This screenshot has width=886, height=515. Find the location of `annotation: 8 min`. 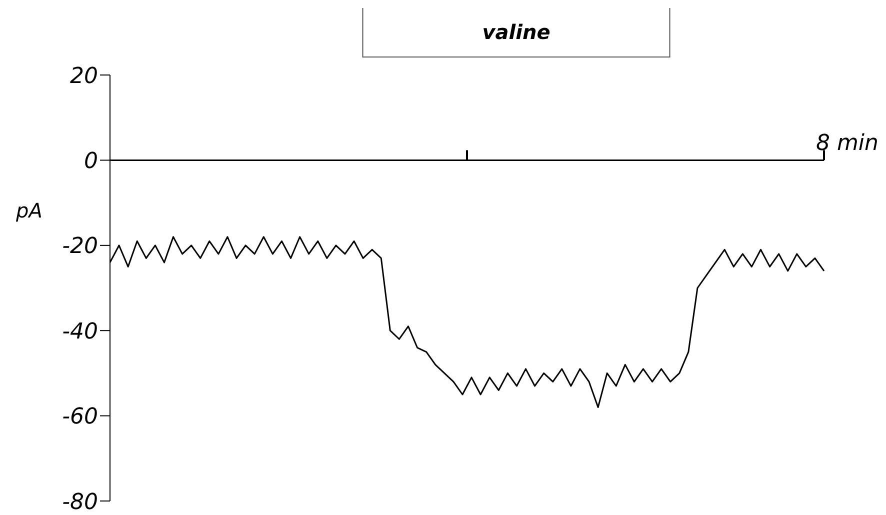

annotation: 8 min is located at coordinates (847, 143).